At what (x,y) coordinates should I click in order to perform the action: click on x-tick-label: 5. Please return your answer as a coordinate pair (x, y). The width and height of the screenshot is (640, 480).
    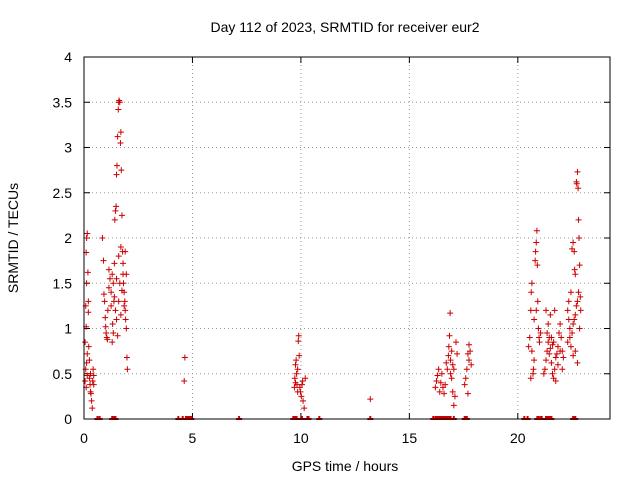
    Looking at the image, I should click on (193, 438).